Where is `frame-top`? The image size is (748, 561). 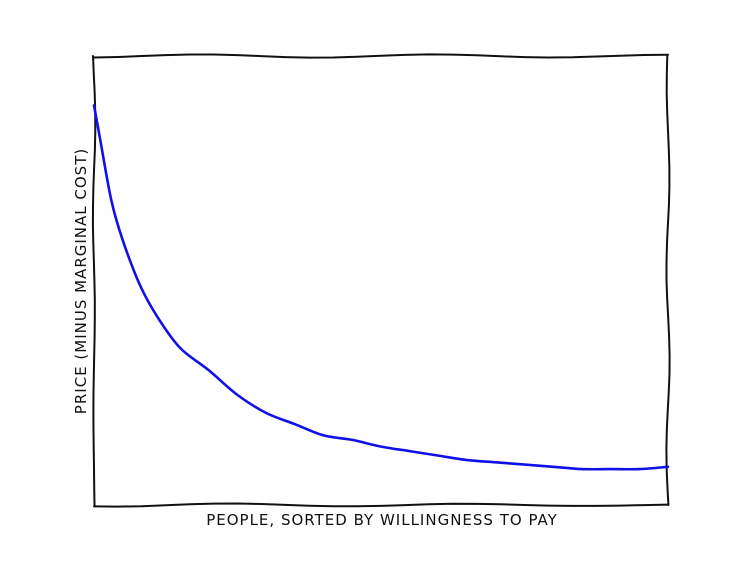 frame-top is located at coordinates (381, 56).